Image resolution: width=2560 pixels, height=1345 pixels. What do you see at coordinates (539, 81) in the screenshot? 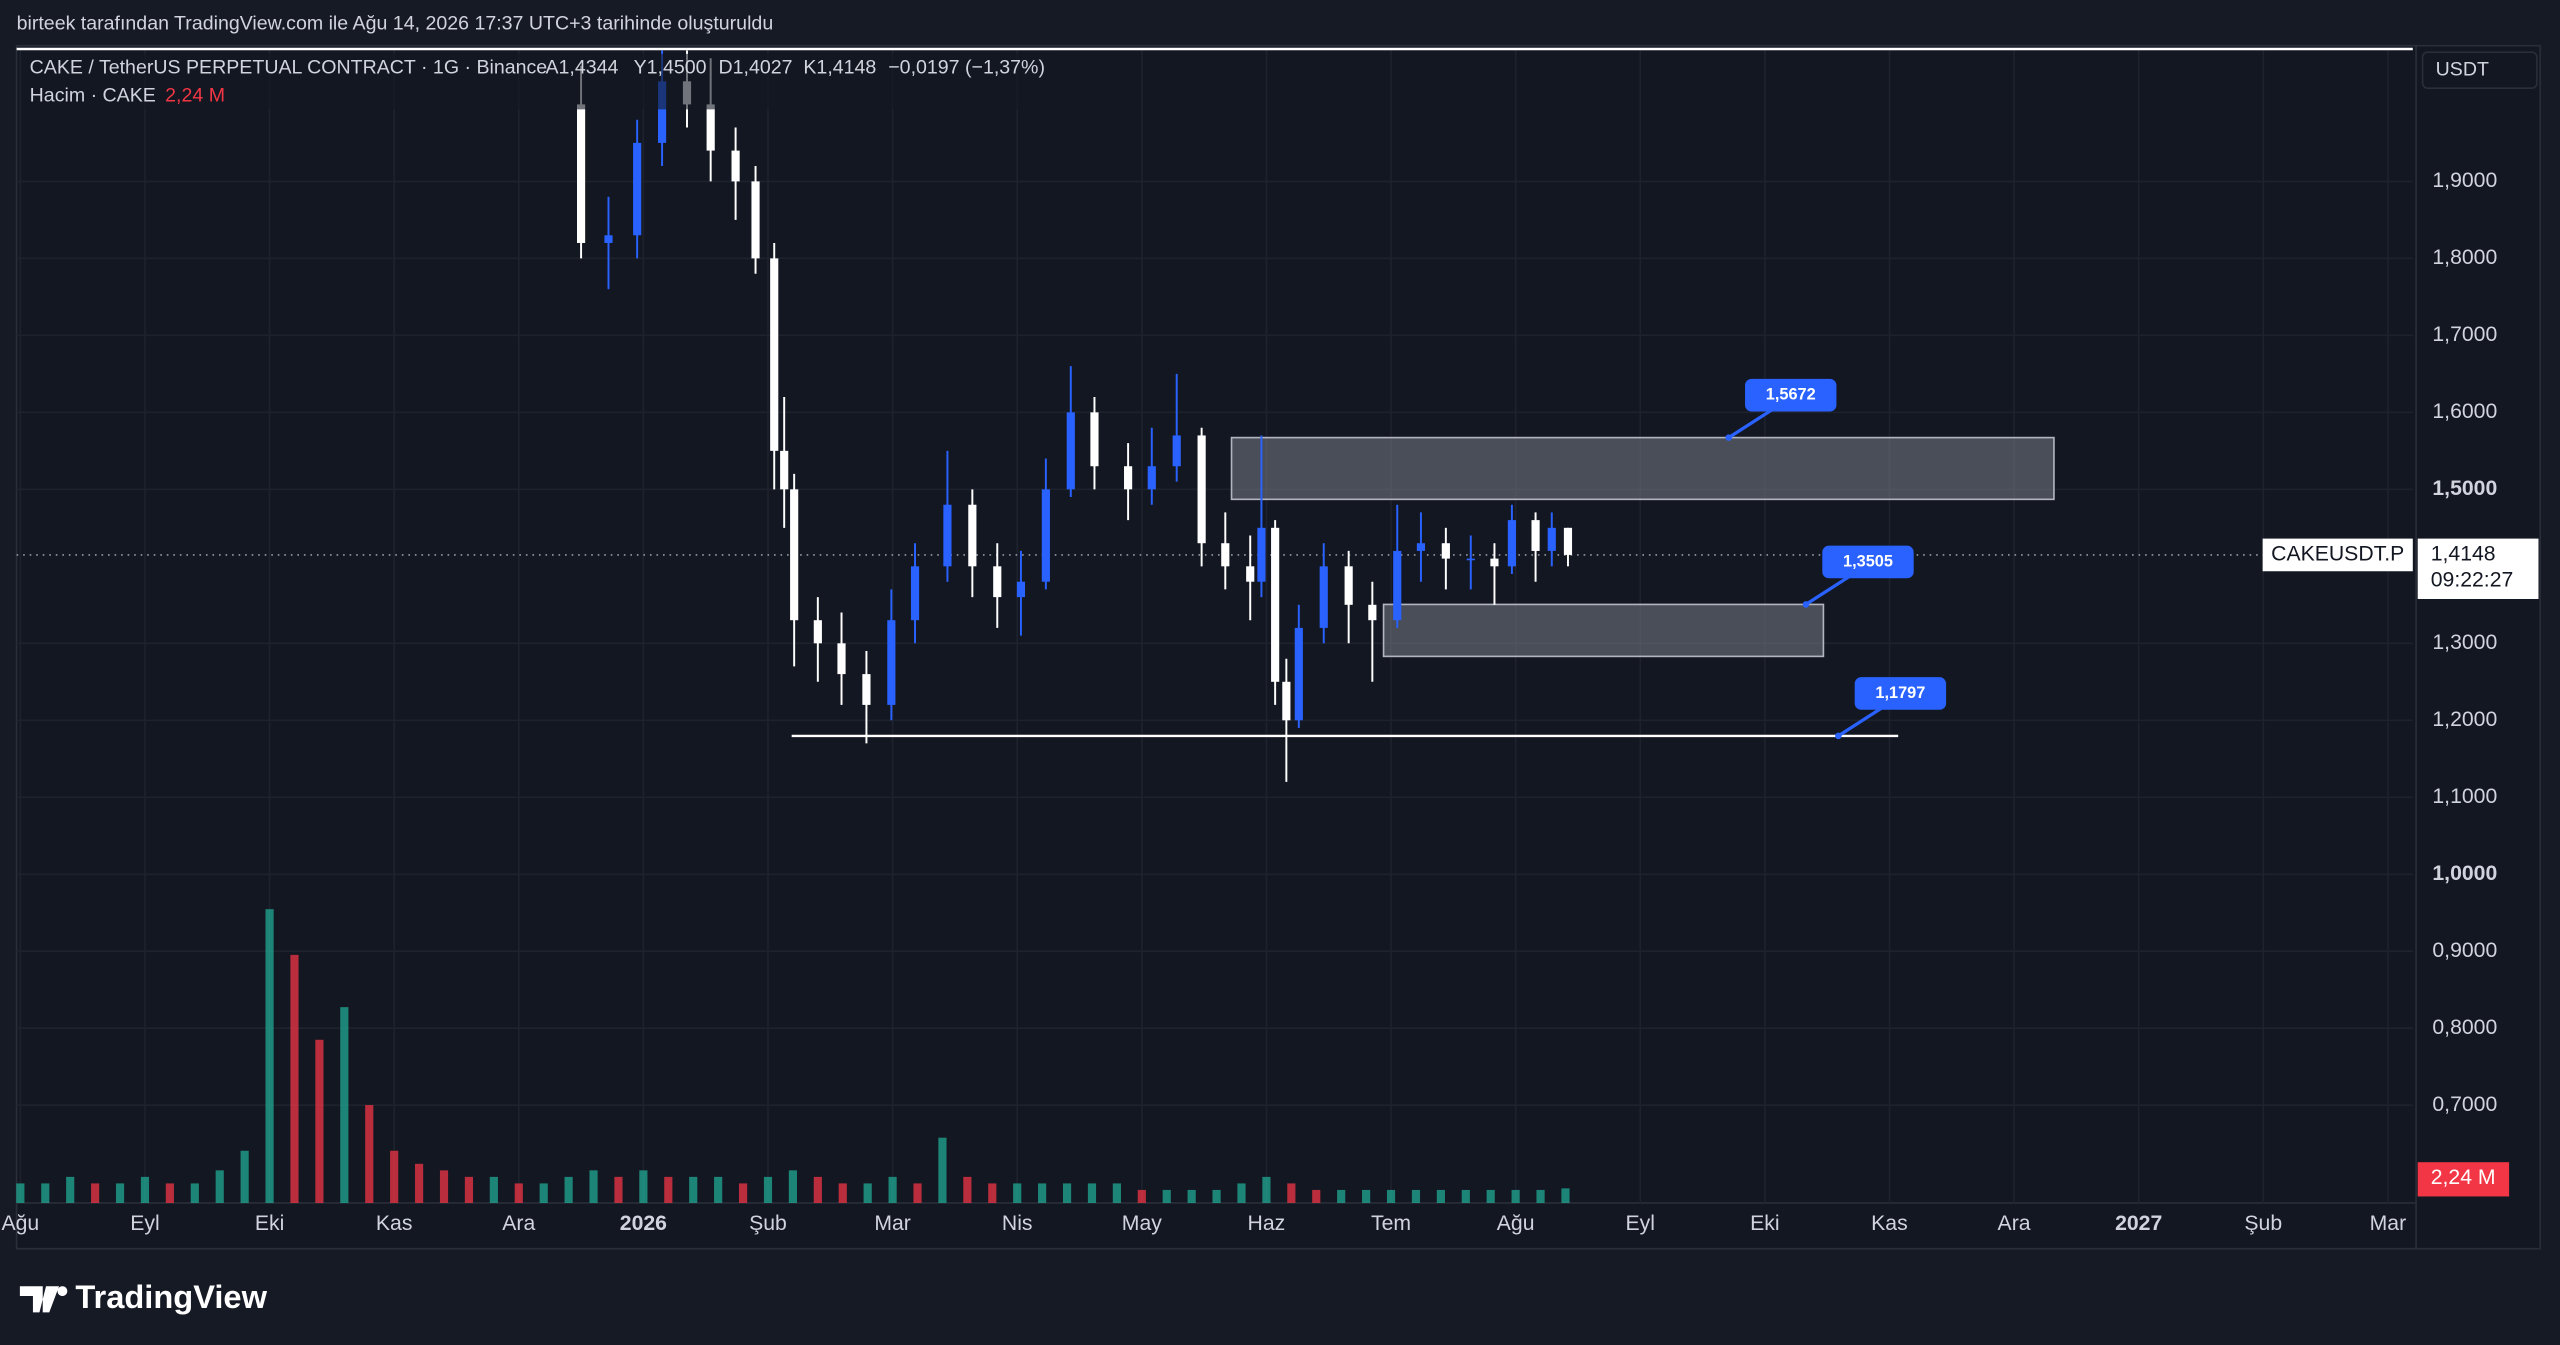
I see `legend-bg` at bounding box center [539, 81].